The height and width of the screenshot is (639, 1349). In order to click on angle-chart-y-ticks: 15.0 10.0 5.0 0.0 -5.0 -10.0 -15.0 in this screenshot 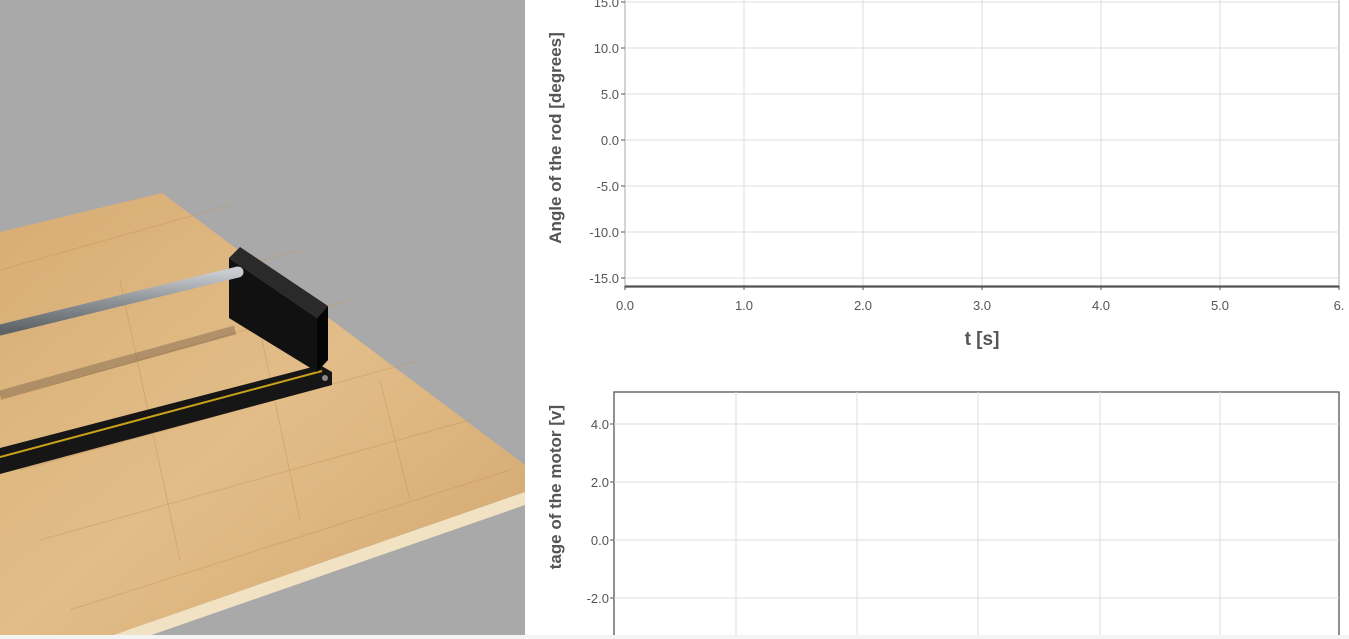, I will do `click(607, 143)`.